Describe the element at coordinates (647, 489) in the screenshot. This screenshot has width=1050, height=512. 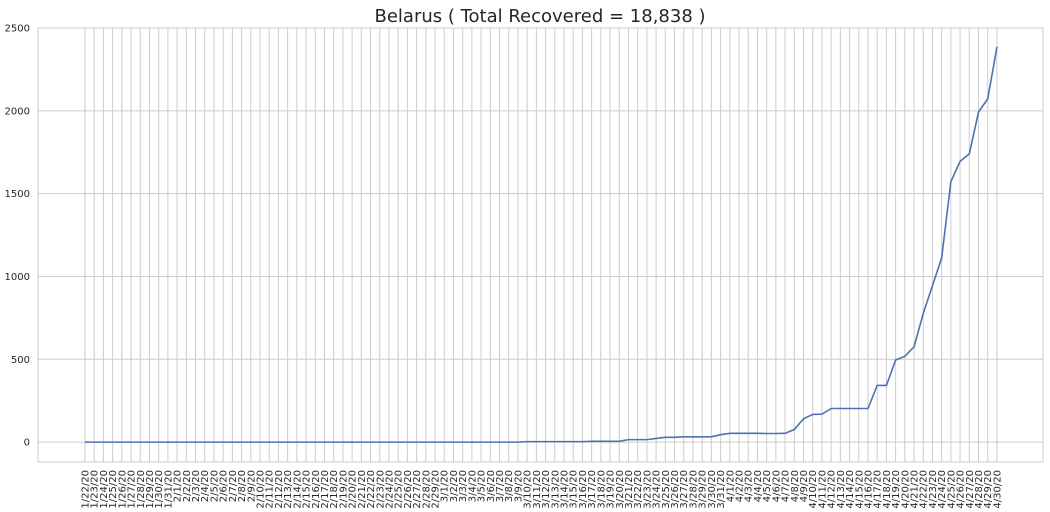
I see `x-tick-label: 3/23/20` at that location.